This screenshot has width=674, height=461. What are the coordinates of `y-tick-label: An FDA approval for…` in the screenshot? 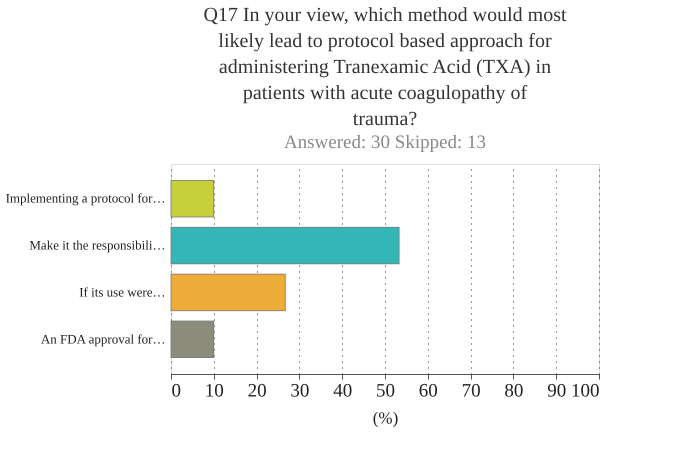 It's located at (103, 338).